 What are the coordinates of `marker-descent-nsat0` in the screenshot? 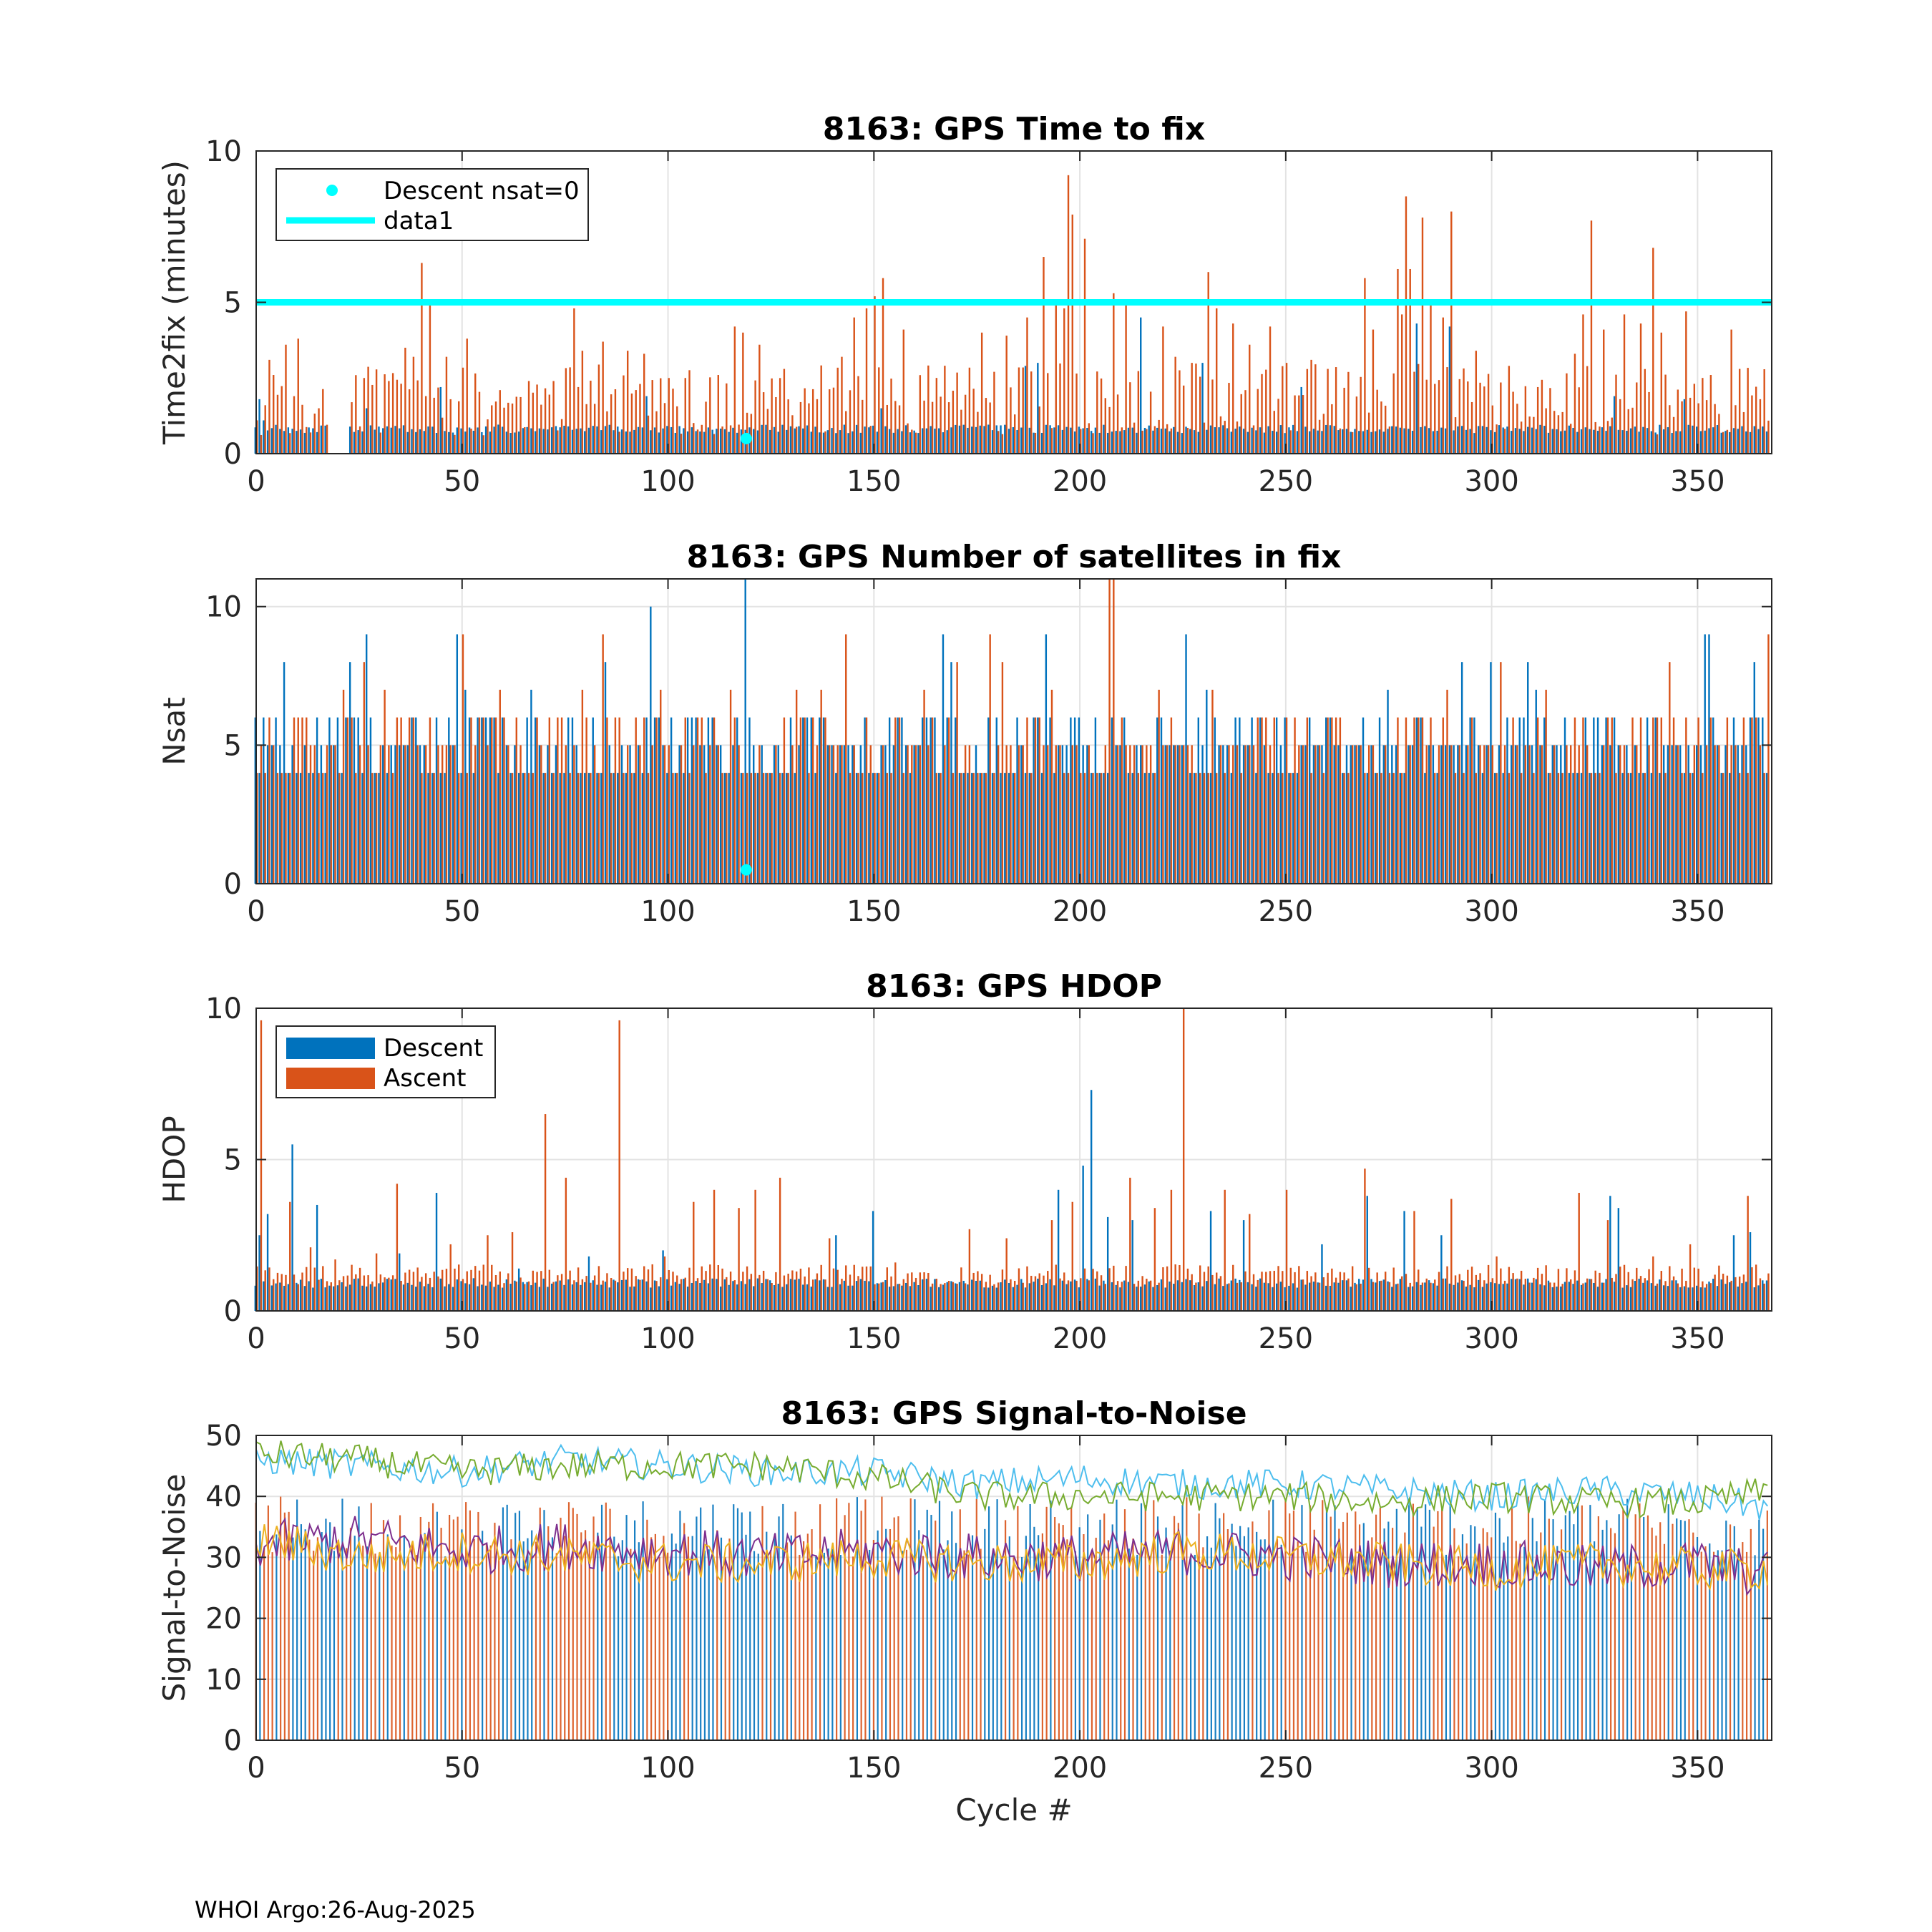 It's located at (746, 870).